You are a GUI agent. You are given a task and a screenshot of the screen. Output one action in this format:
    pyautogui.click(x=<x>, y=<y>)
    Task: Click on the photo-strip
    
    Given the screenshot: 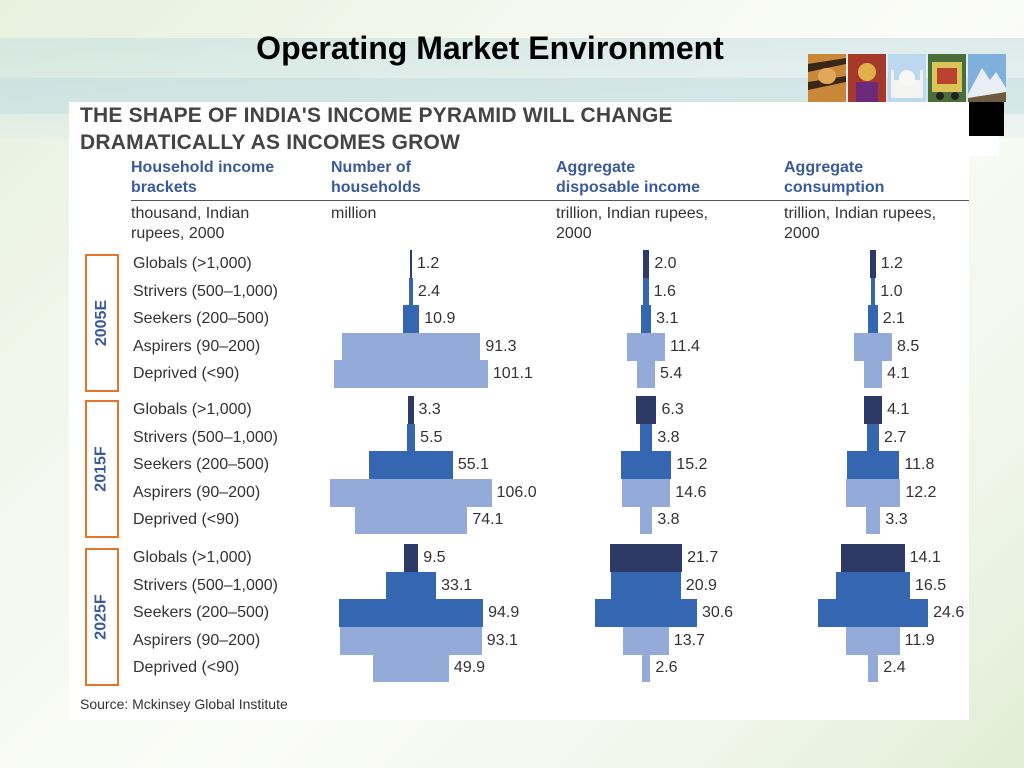 What is the action you would take?
    pyautogui.click(x=907, y=78)
    